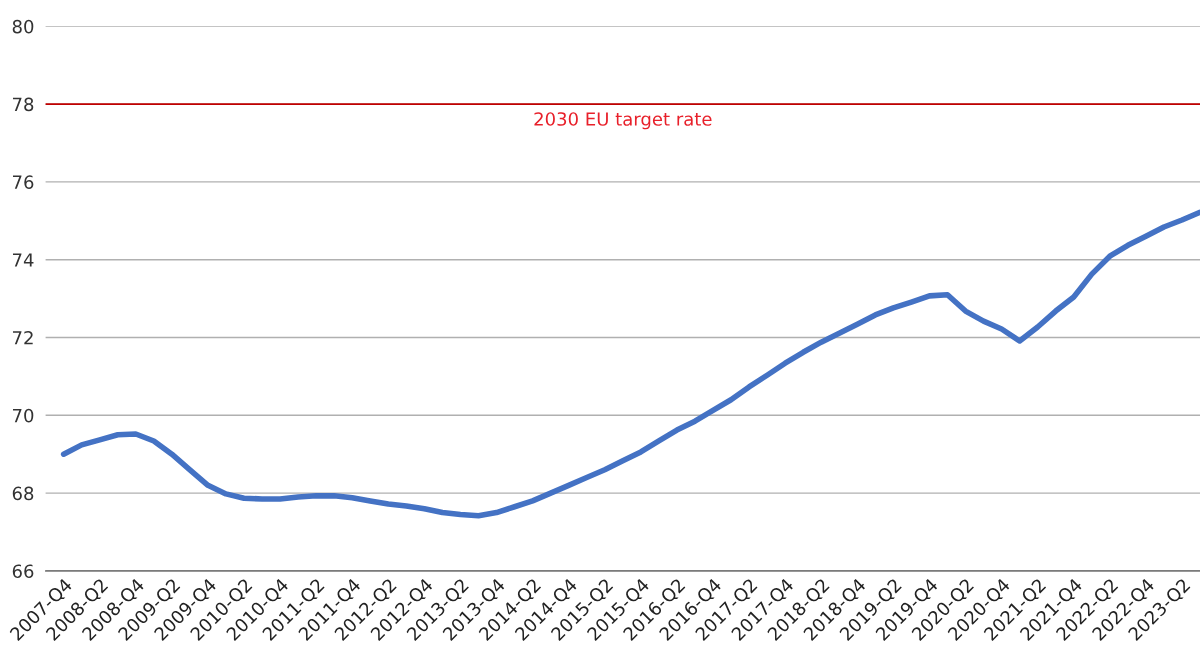 The image size is (1200, 657). Describe the element at coordinates (23, 26) in the screenshot. I see `y-tick-label: 80` at that location.